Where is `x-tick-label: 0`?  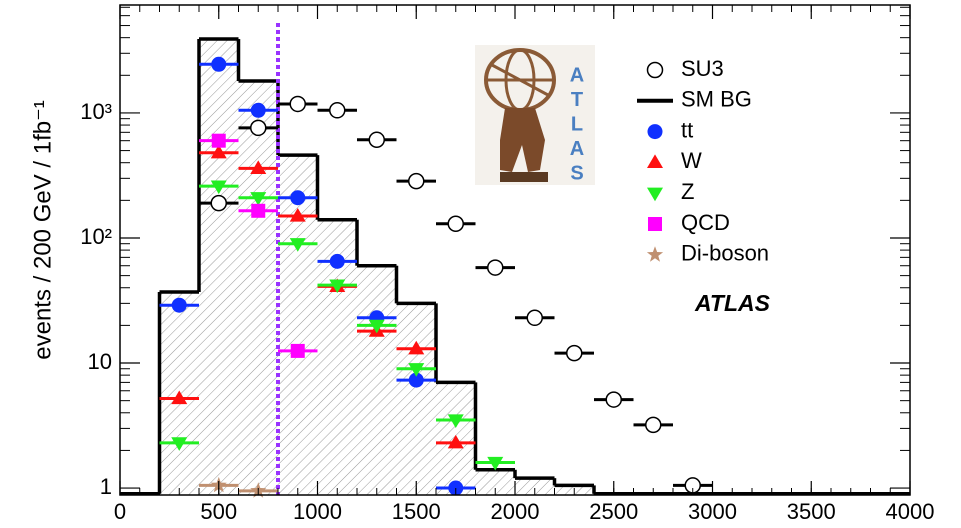
x-tick-label: 0 is located at coordinates (120, 511).